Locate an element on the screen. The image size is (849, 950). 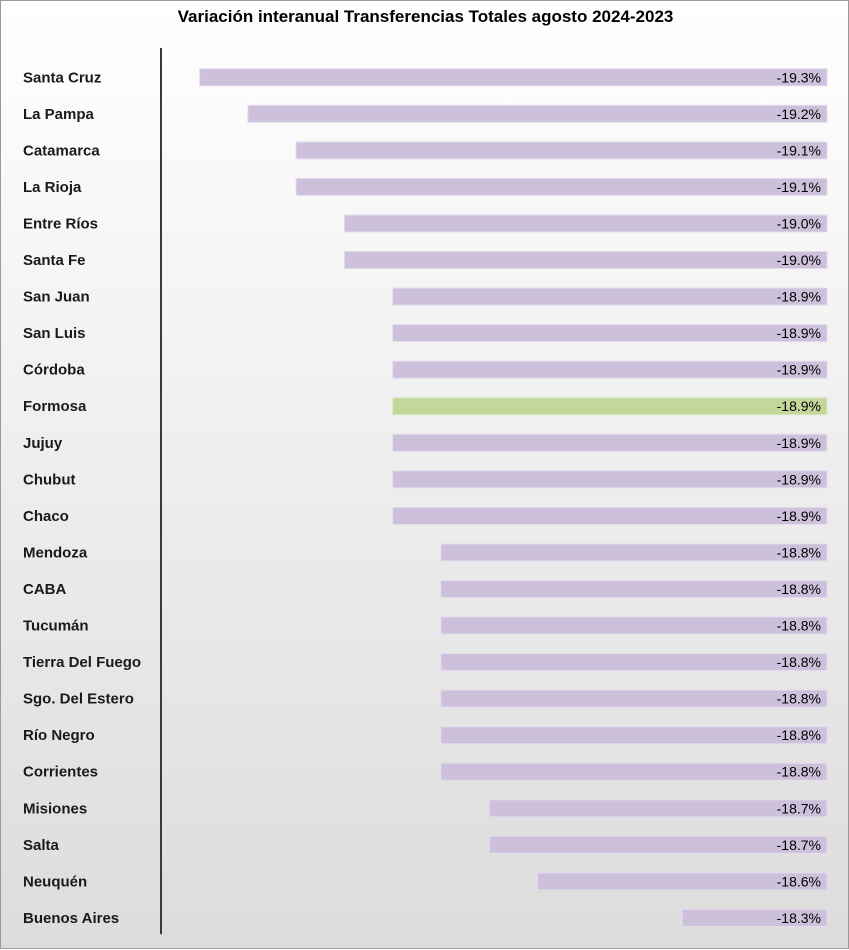
data-label-23: -18.3% is located at coordinates (799, 918).